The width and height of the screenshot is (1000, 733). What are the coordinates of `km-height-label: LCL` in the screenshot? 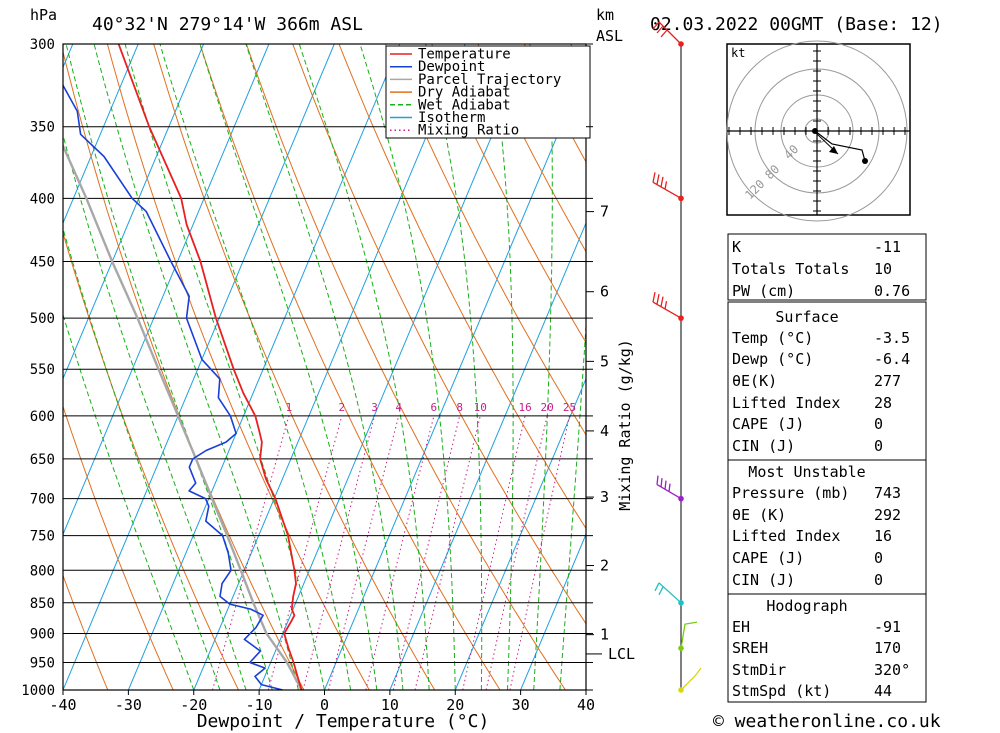 It's located at (621, 654).